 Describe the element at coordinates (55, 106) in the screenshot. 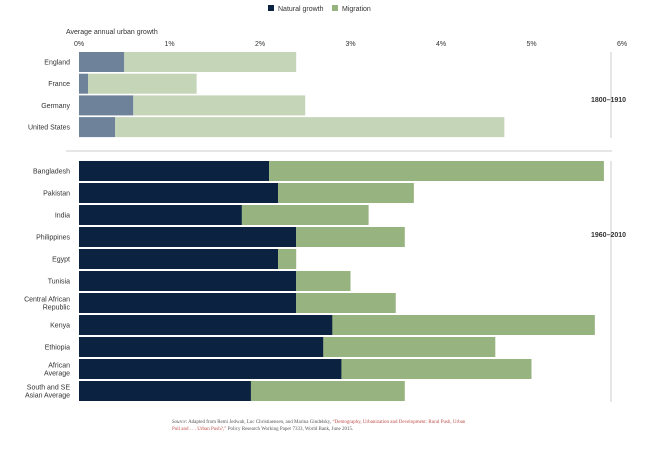

I see `category-label: Germany` at that location.